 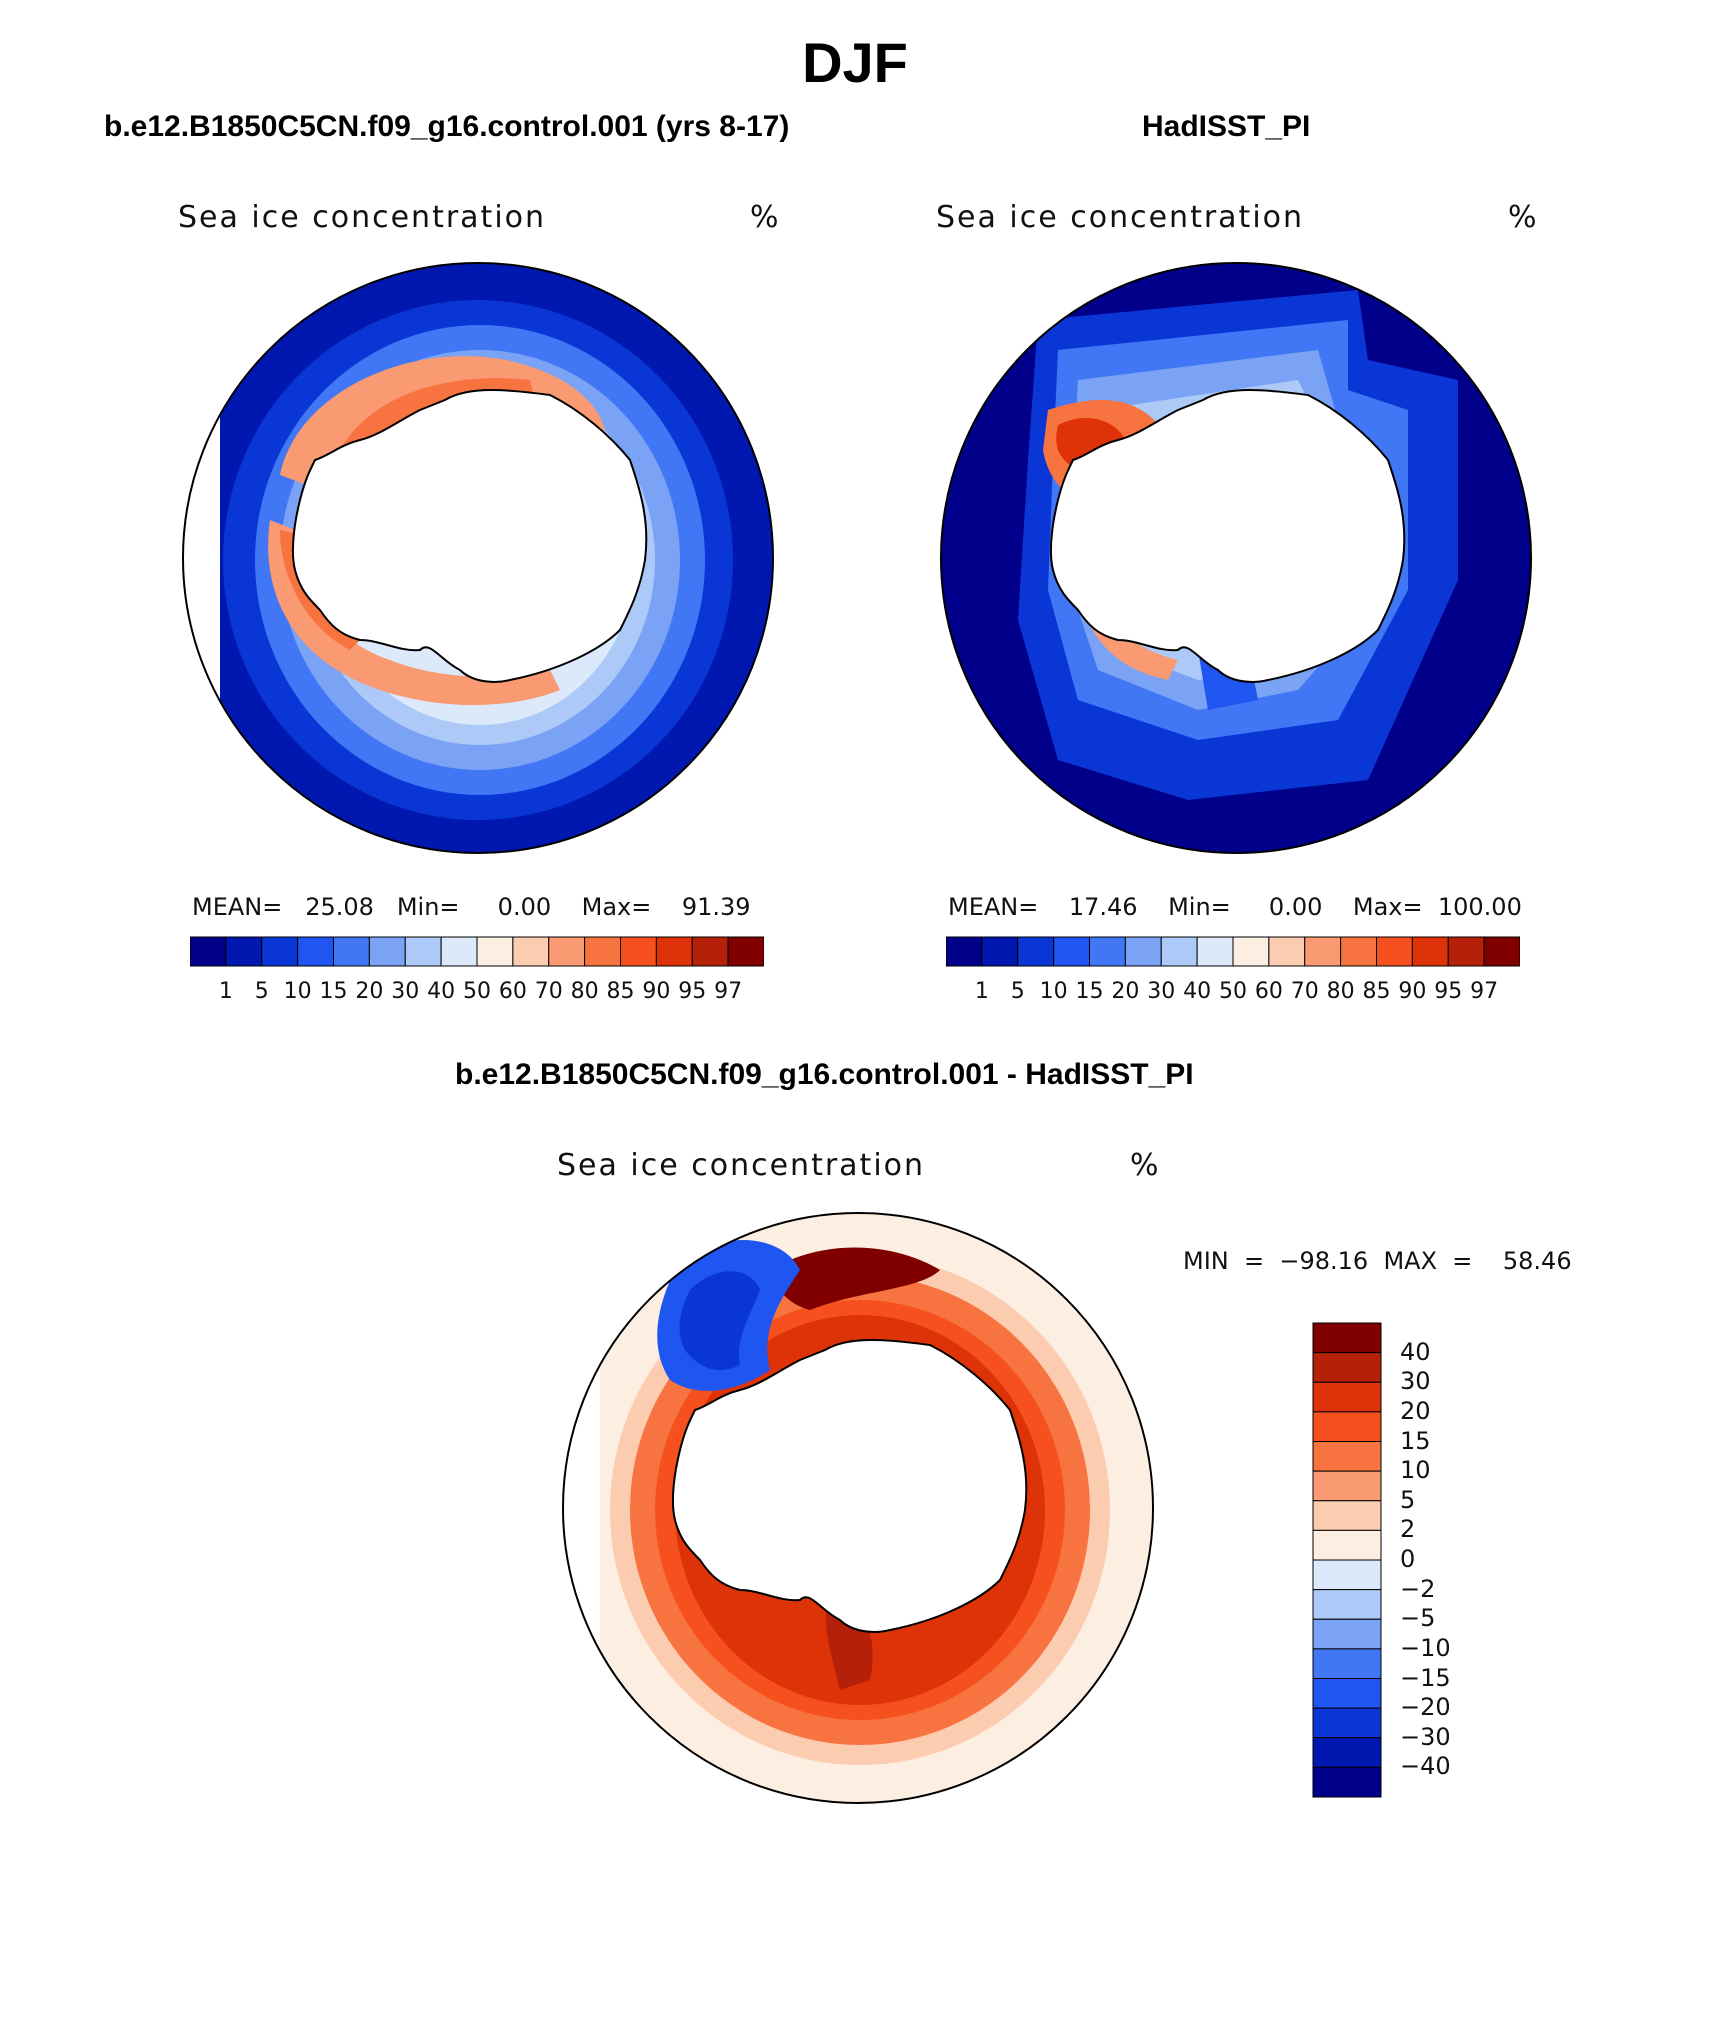 I want to click on colorbar-tick-label: −10, so click(x=1425, y=1647).